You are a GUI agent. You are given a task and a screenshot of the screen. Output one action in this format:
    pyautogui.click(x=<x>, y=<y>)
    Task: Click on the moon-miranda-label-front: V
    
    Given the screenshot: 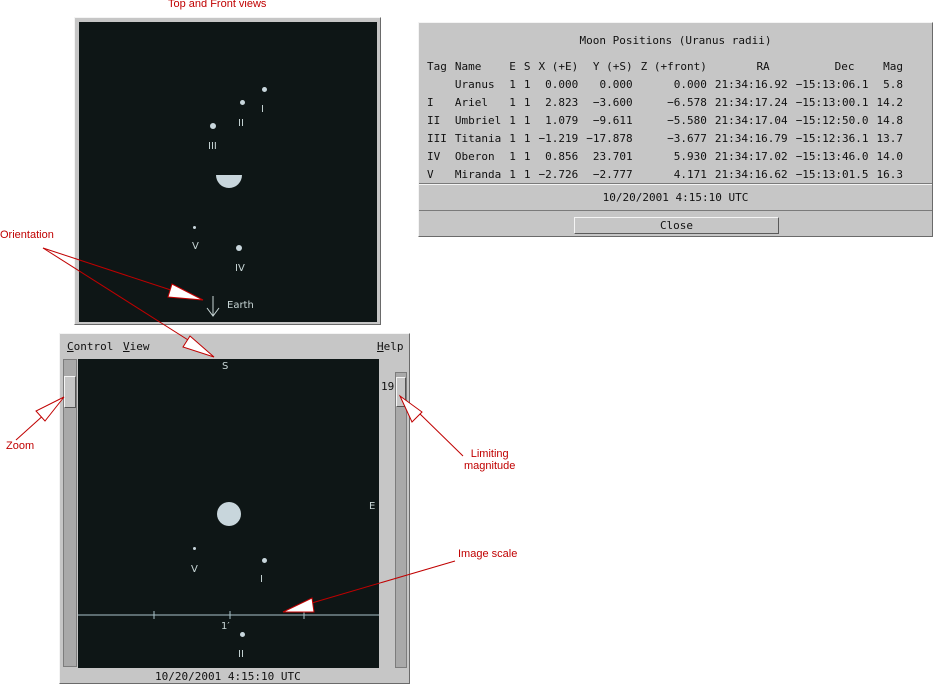 What is the action you would take?
    pyautogui.click(x=194, y=569)
    